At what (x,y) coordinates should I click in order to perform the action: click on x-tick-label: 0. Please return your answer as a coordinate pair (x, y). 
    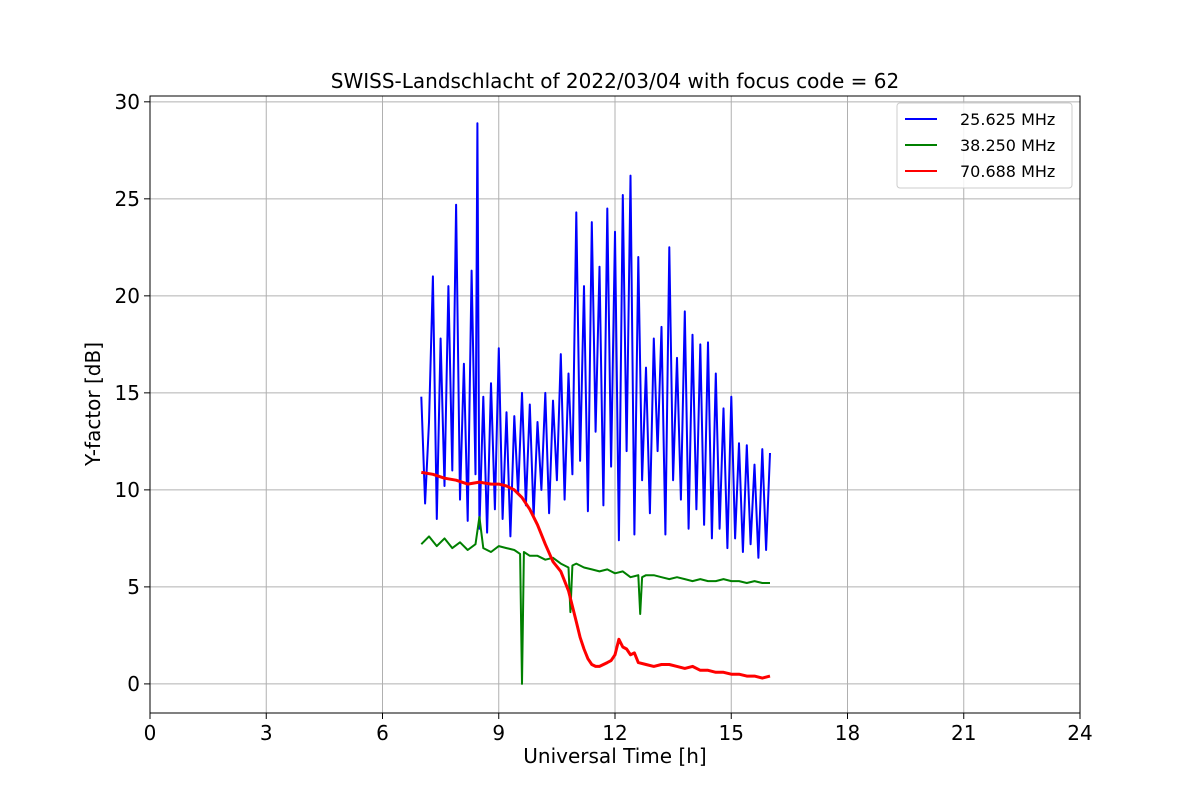
    Looking at the image, I should click on (150, 733).